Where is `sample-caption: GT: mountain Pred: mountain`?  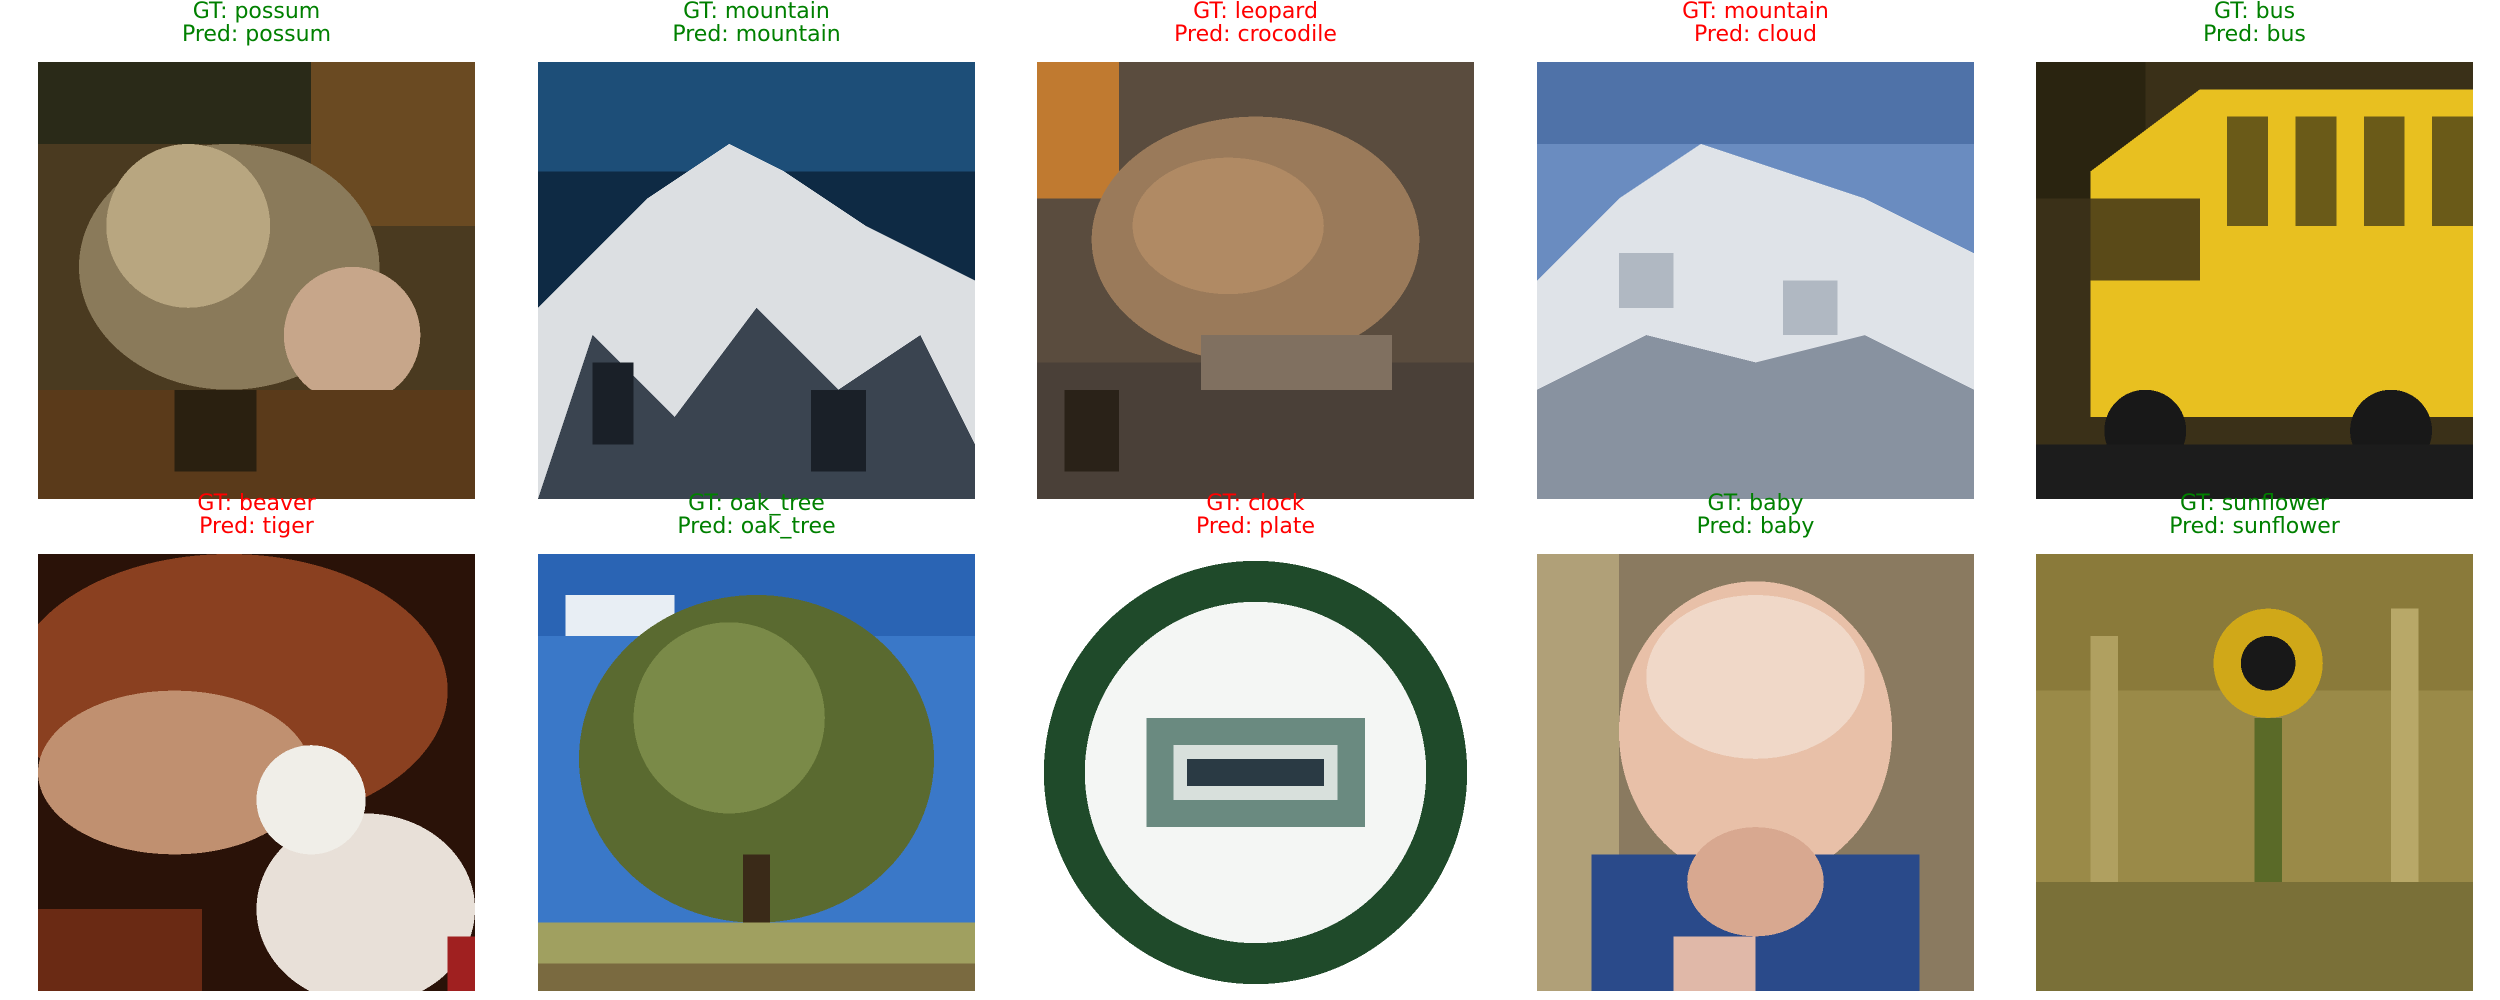 sample-caption: GT: mountain Pred: mountain is located at coordinates (756, 25).